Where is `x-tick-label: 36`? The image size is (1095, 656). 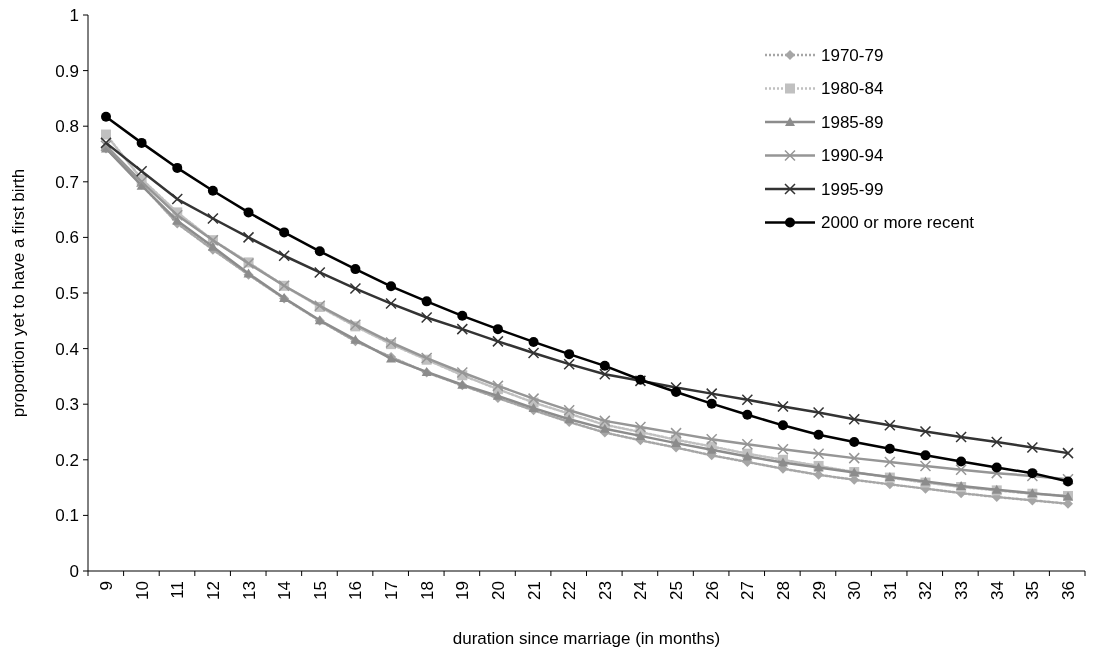
x-tick-label: 36 is located at coordinates (1068, 590).